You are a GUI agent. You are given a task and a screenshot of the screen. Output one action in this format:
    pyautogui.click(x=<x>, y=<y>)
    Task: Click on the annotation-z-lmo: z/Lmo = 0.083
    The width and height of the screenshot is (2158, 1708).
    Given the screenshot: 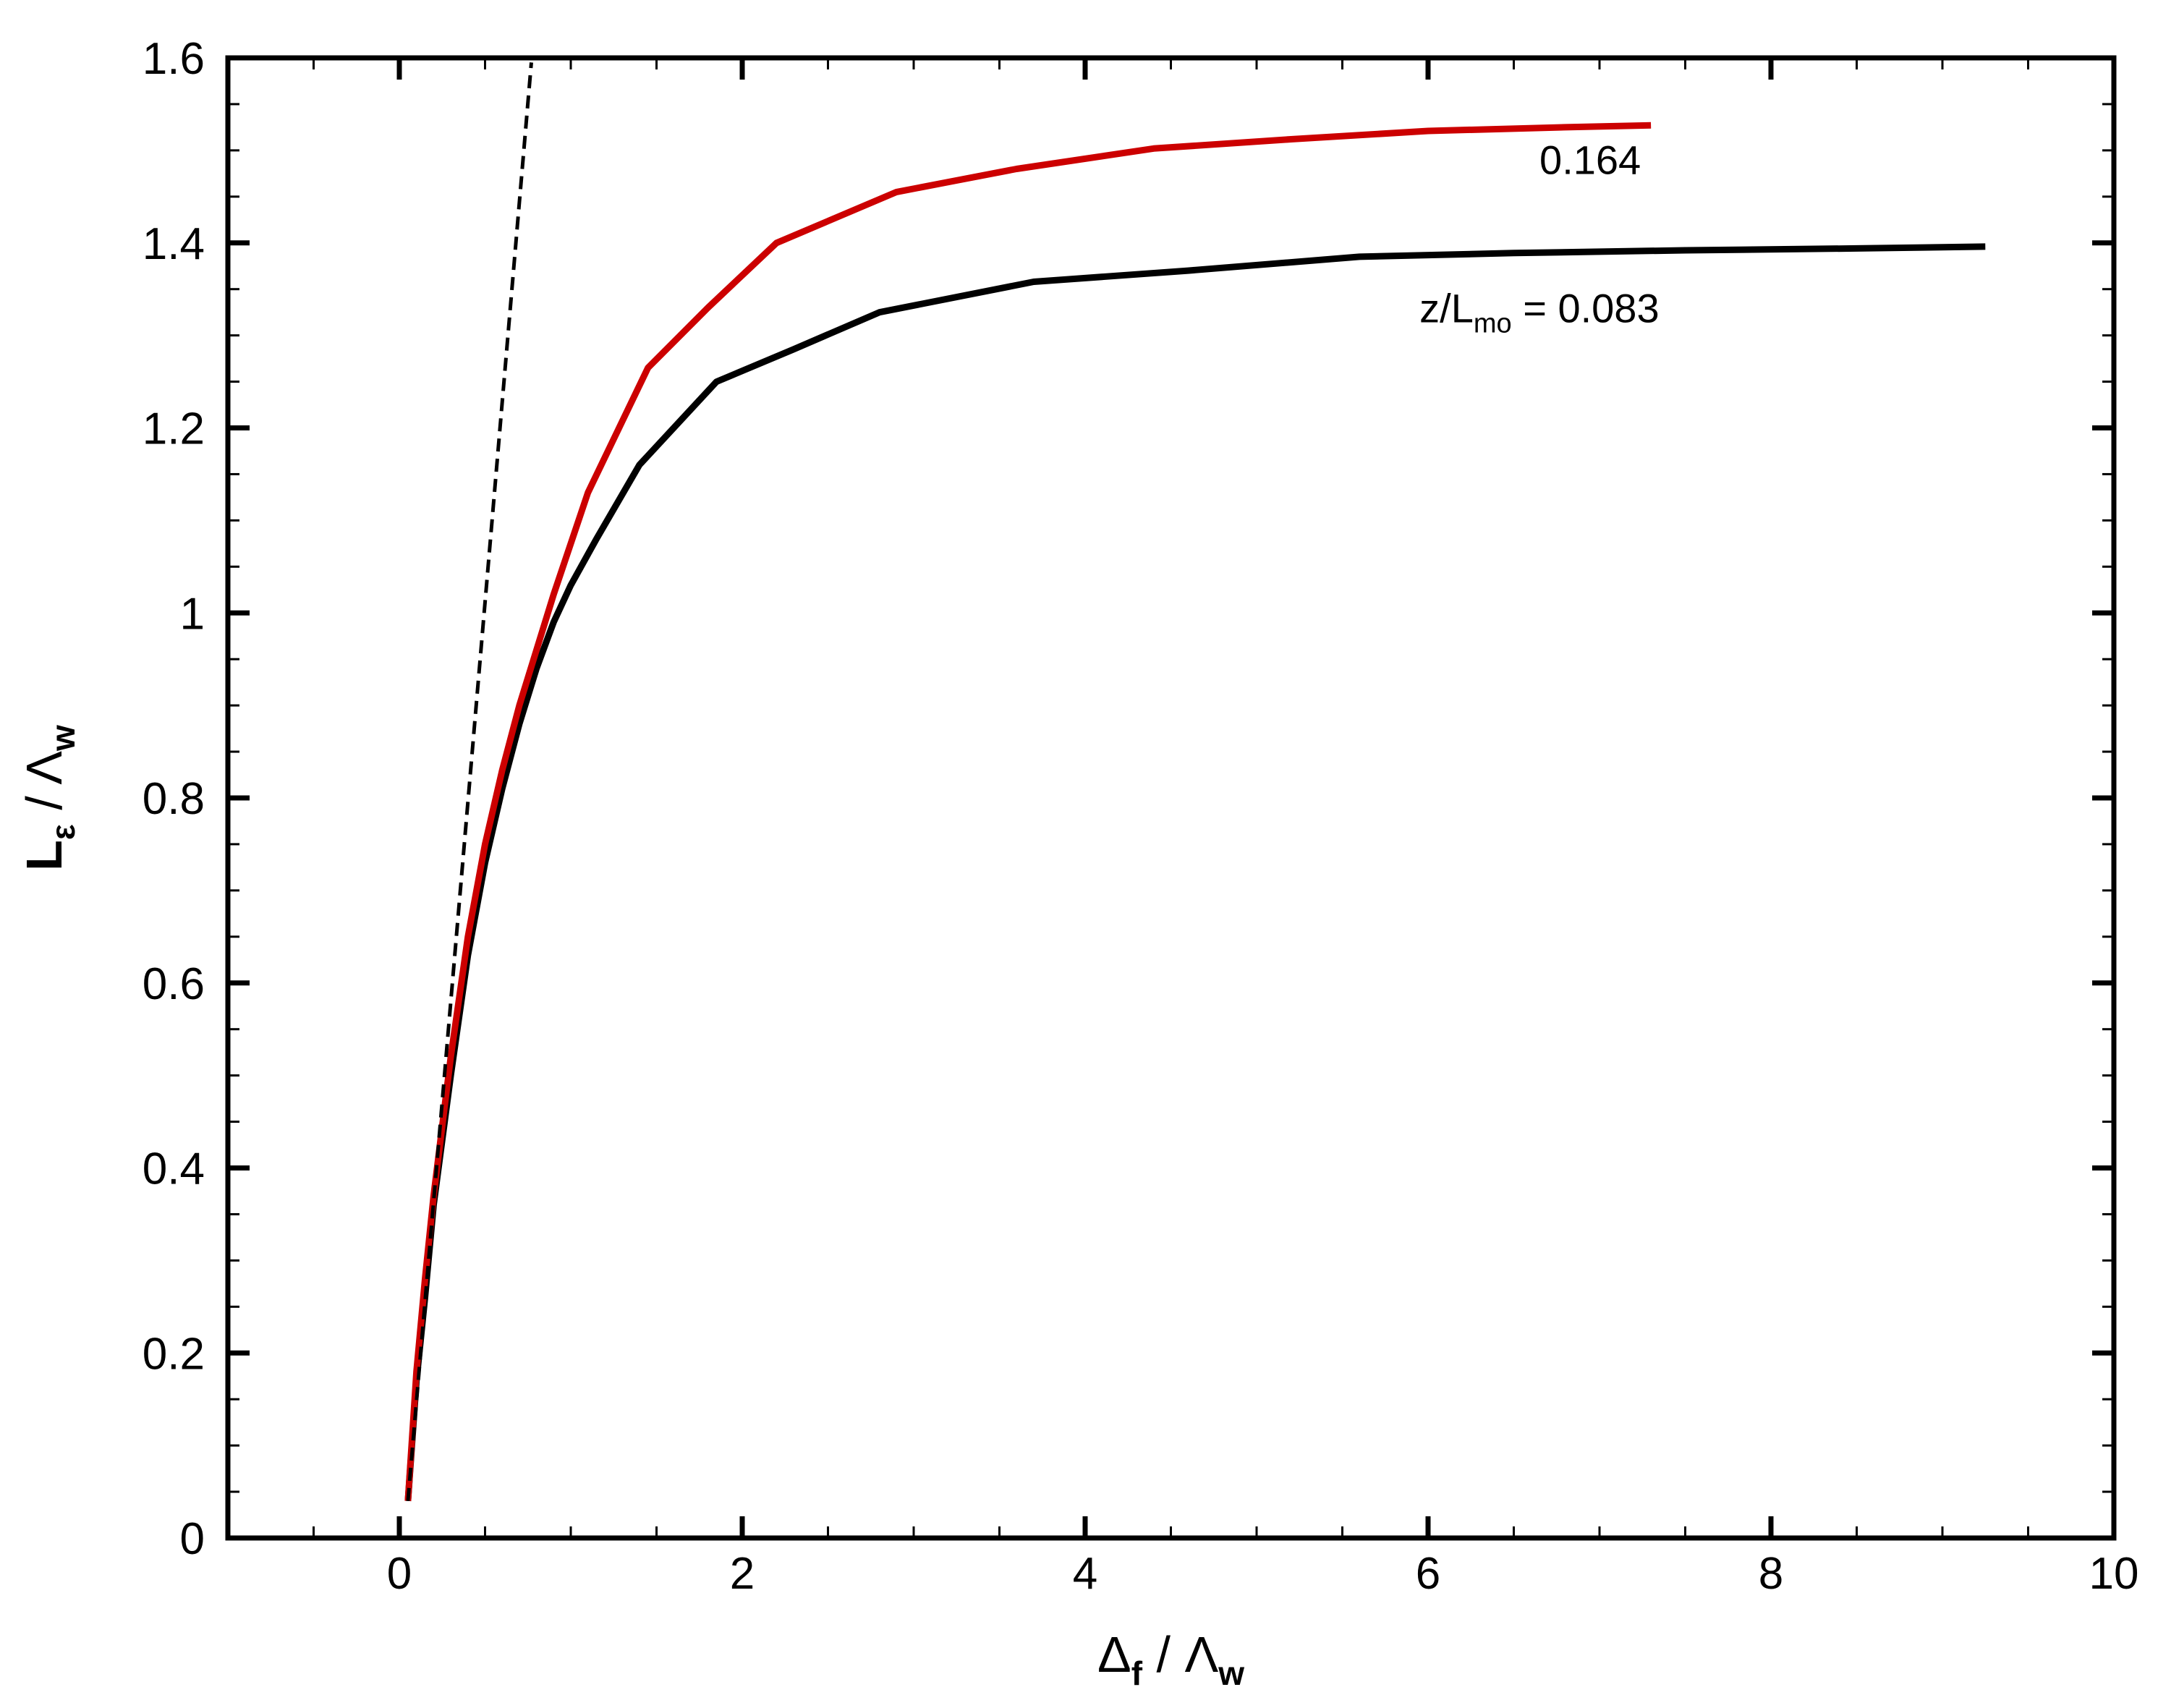 What is the action you would take?
    pyautogui.click(x=1539, y=312)
    